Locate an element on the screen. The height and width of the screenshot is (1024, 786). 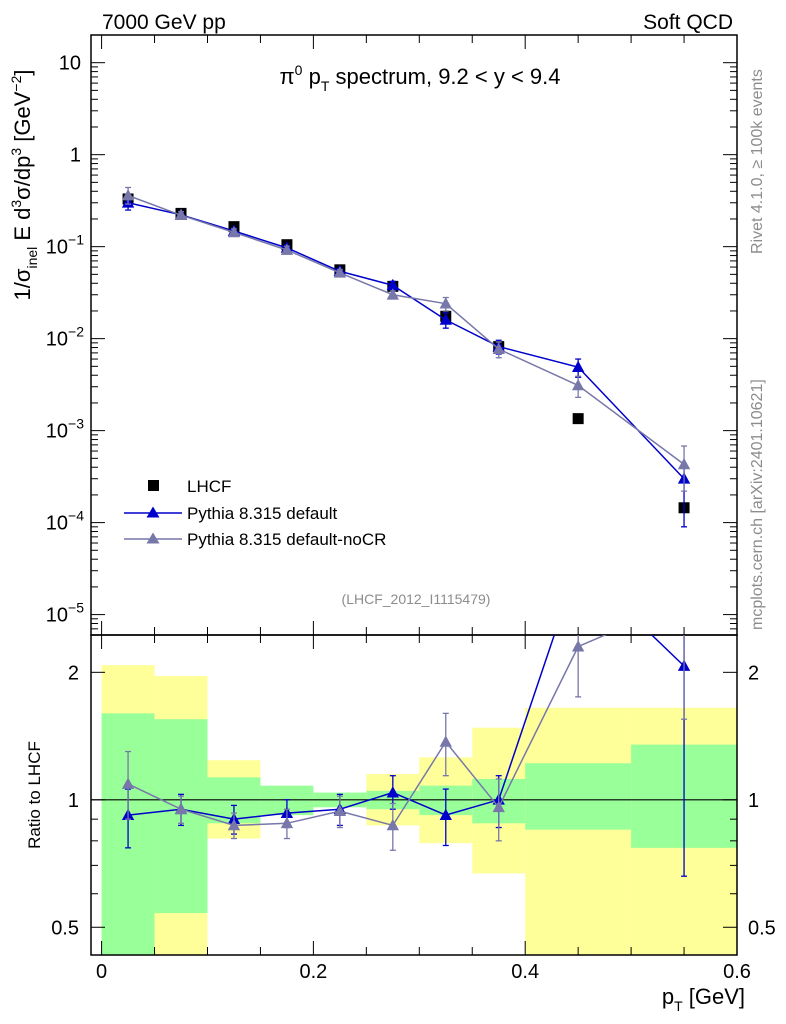
legend-label-default: Pythia 8.315 default is located at coordinates (262, 513).